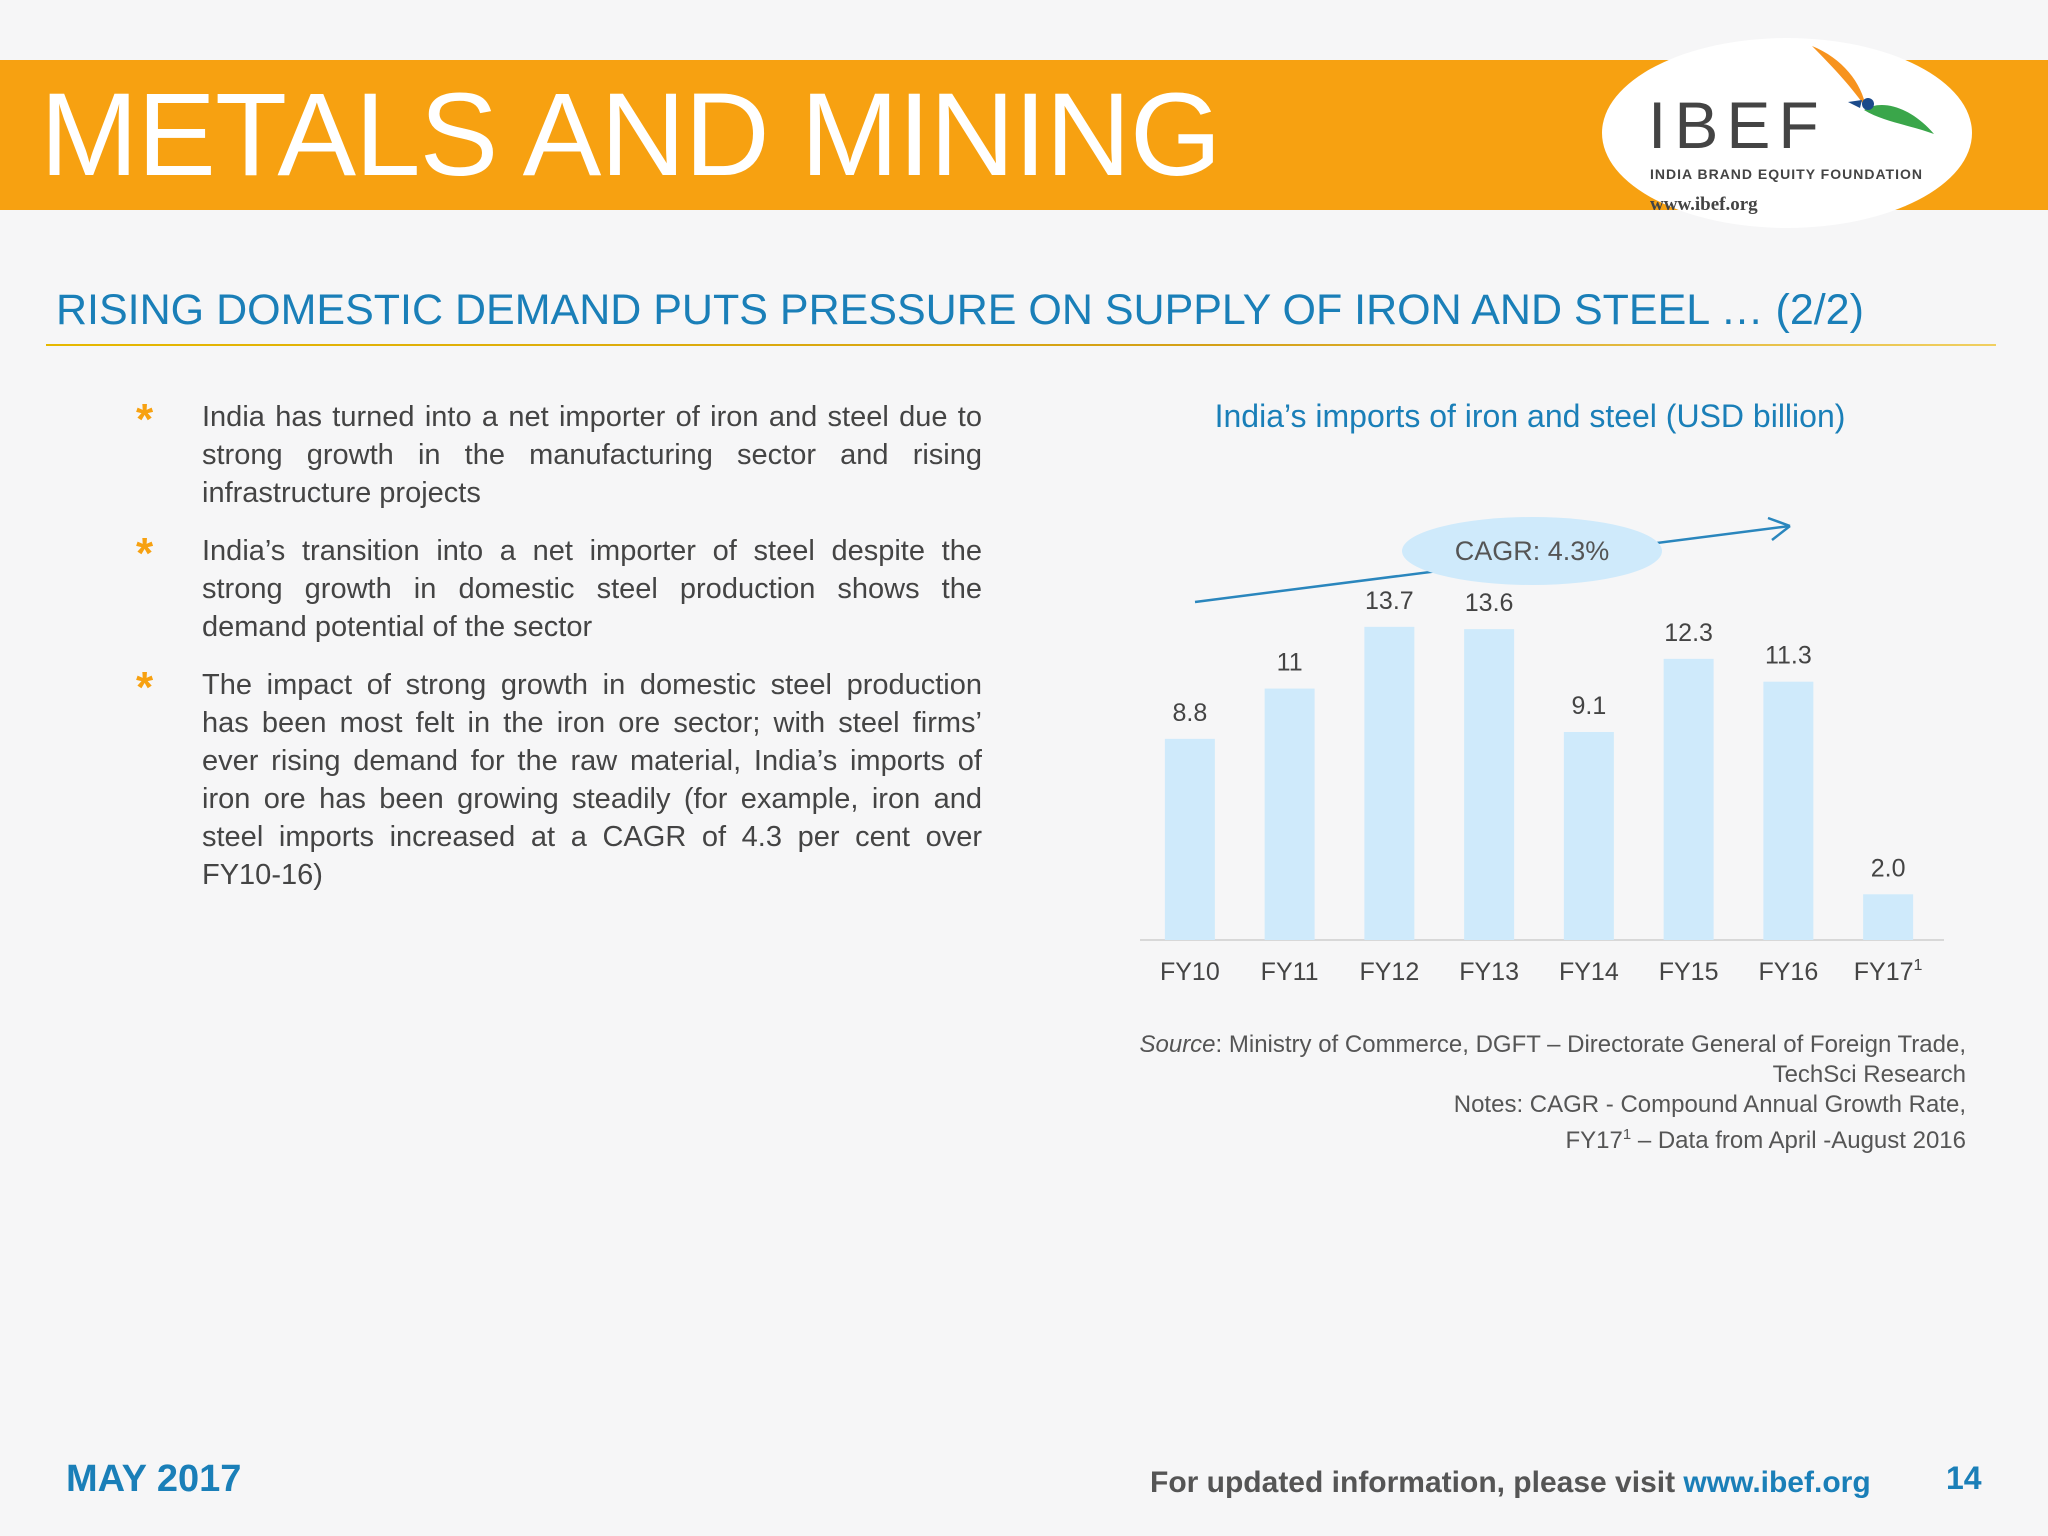 Image resolution: width=2048 pixels, height=1536 pixels. What do you see at coordinates (1888, 917) in the screenshot?
I see `bar-fy17` at bounding box center [1888, 917].